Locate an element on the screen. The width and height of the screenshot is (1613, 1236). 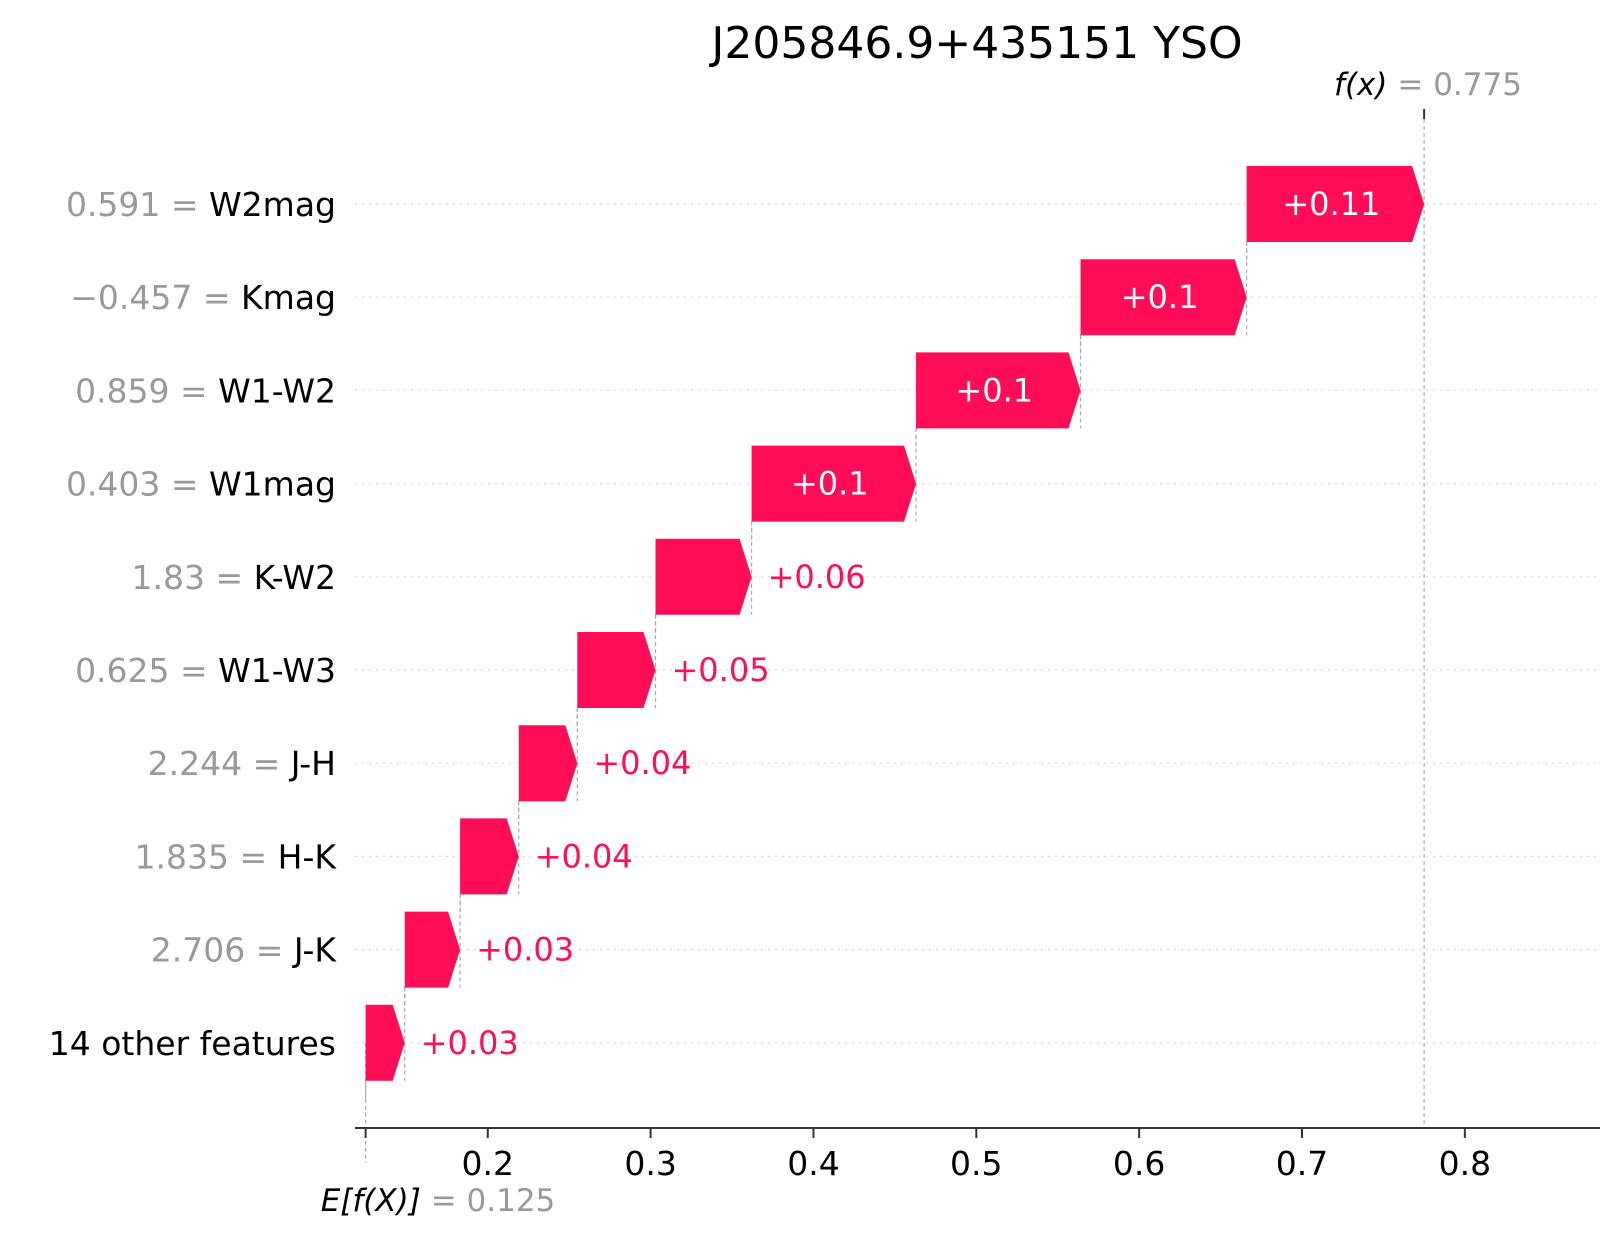
feature-value: −0.457 = is located at coordinates (155, 297).